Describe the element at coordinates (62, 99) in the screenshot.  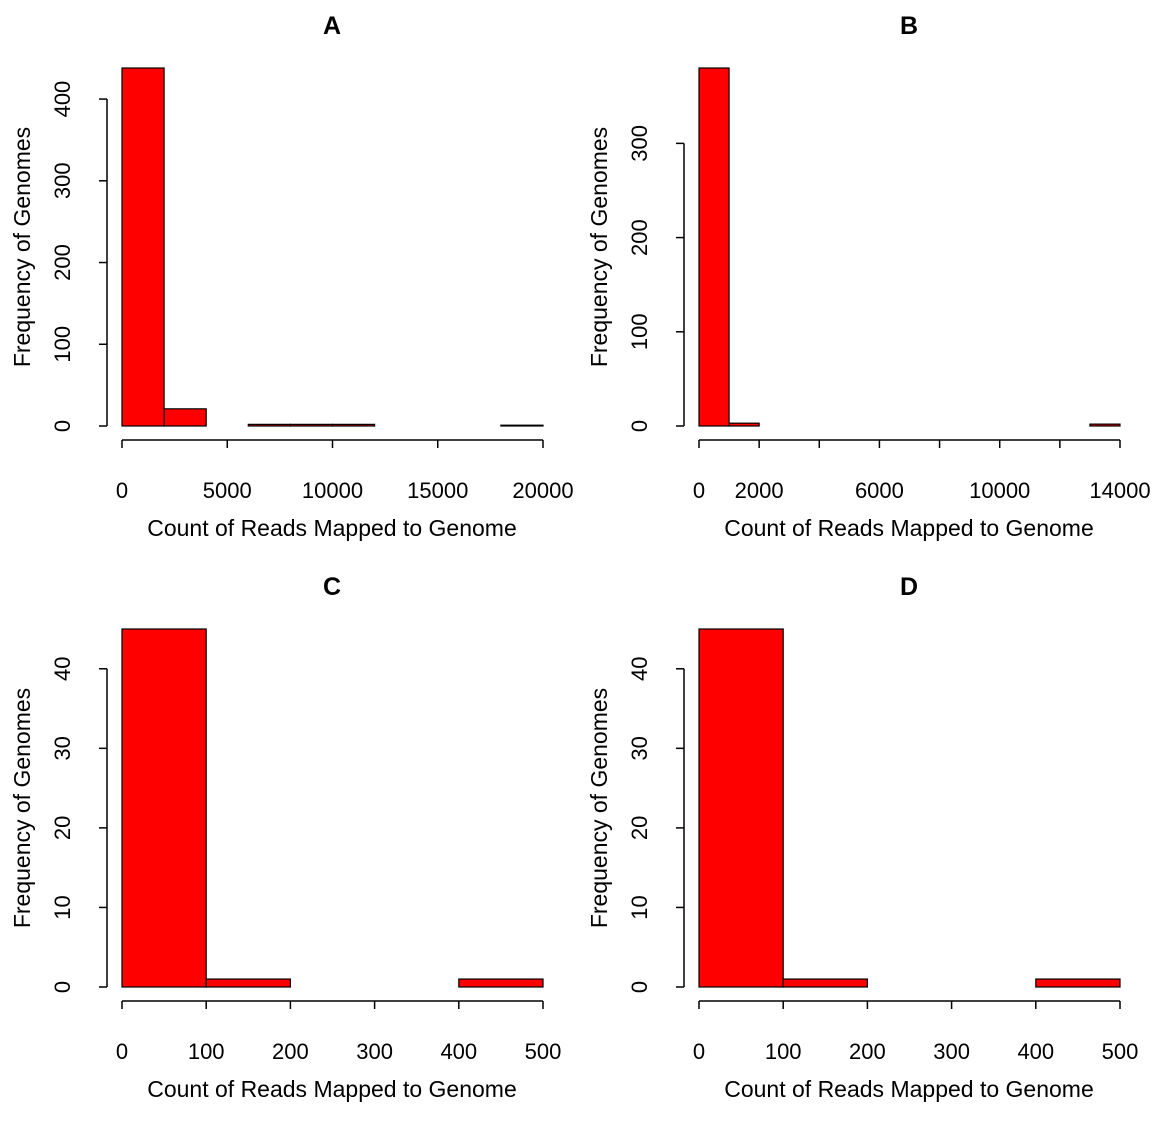
I see `y-tick-label: 400` at that location.